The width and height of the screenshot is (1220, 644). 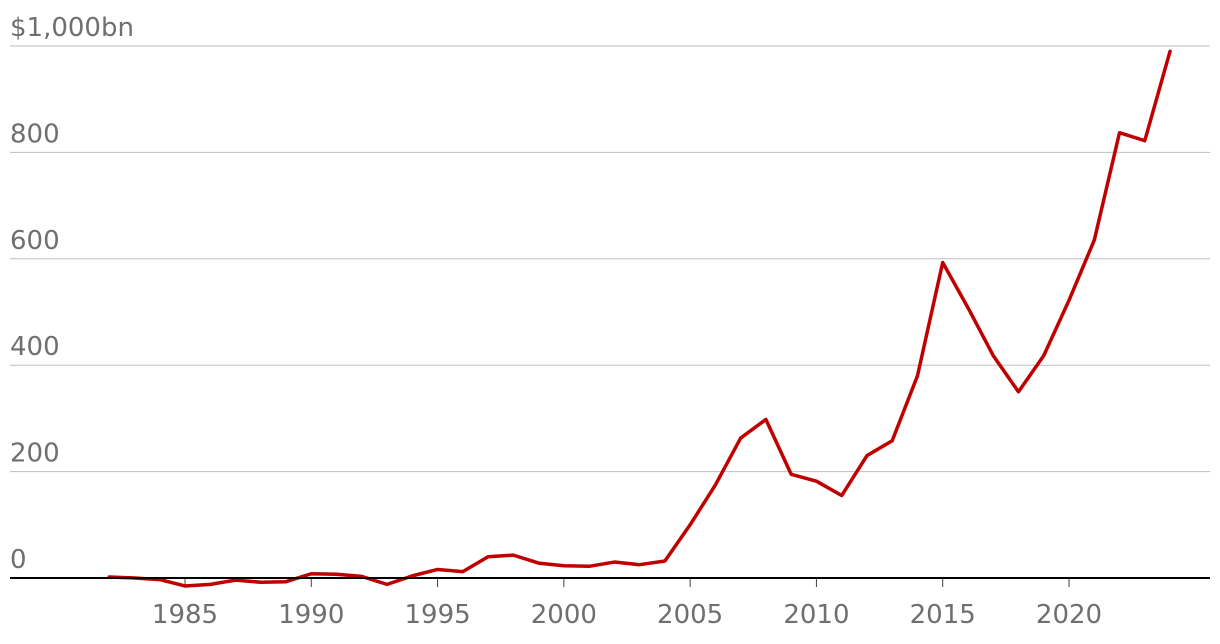 I want to click on x-tick-label: 2010, so click(x=816, y=615).